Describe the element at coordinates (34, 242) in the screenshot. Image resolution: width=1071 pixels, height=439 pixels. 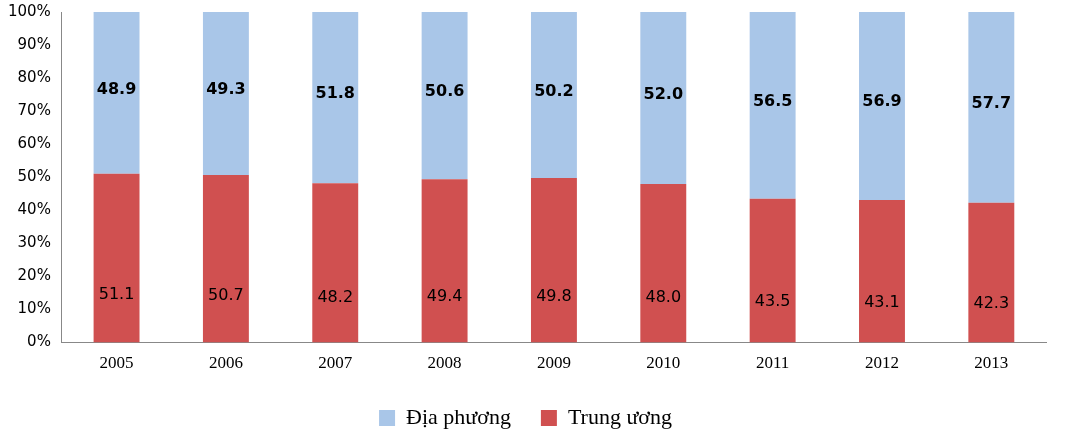
I see `y-tick-label: 30%` at that location.